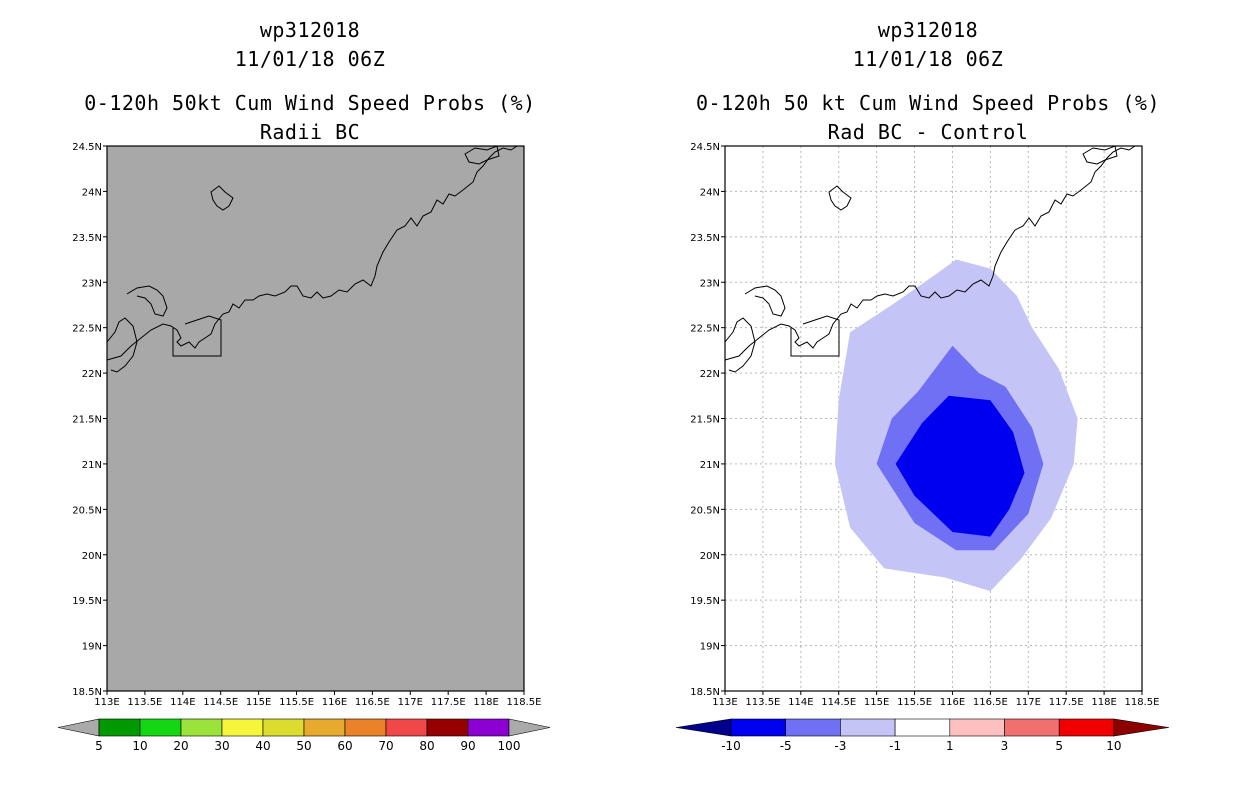  Describe the element at coordinates (509, 746) in the screenshot. I see `colorbar-label: 100` at that location.